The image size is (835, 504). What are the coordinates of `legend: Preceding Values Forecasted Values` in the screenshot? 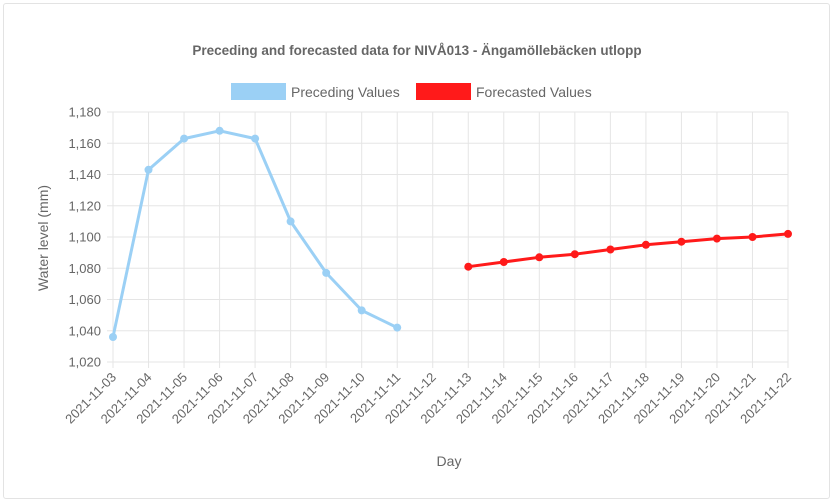 It's located at (411, 91).